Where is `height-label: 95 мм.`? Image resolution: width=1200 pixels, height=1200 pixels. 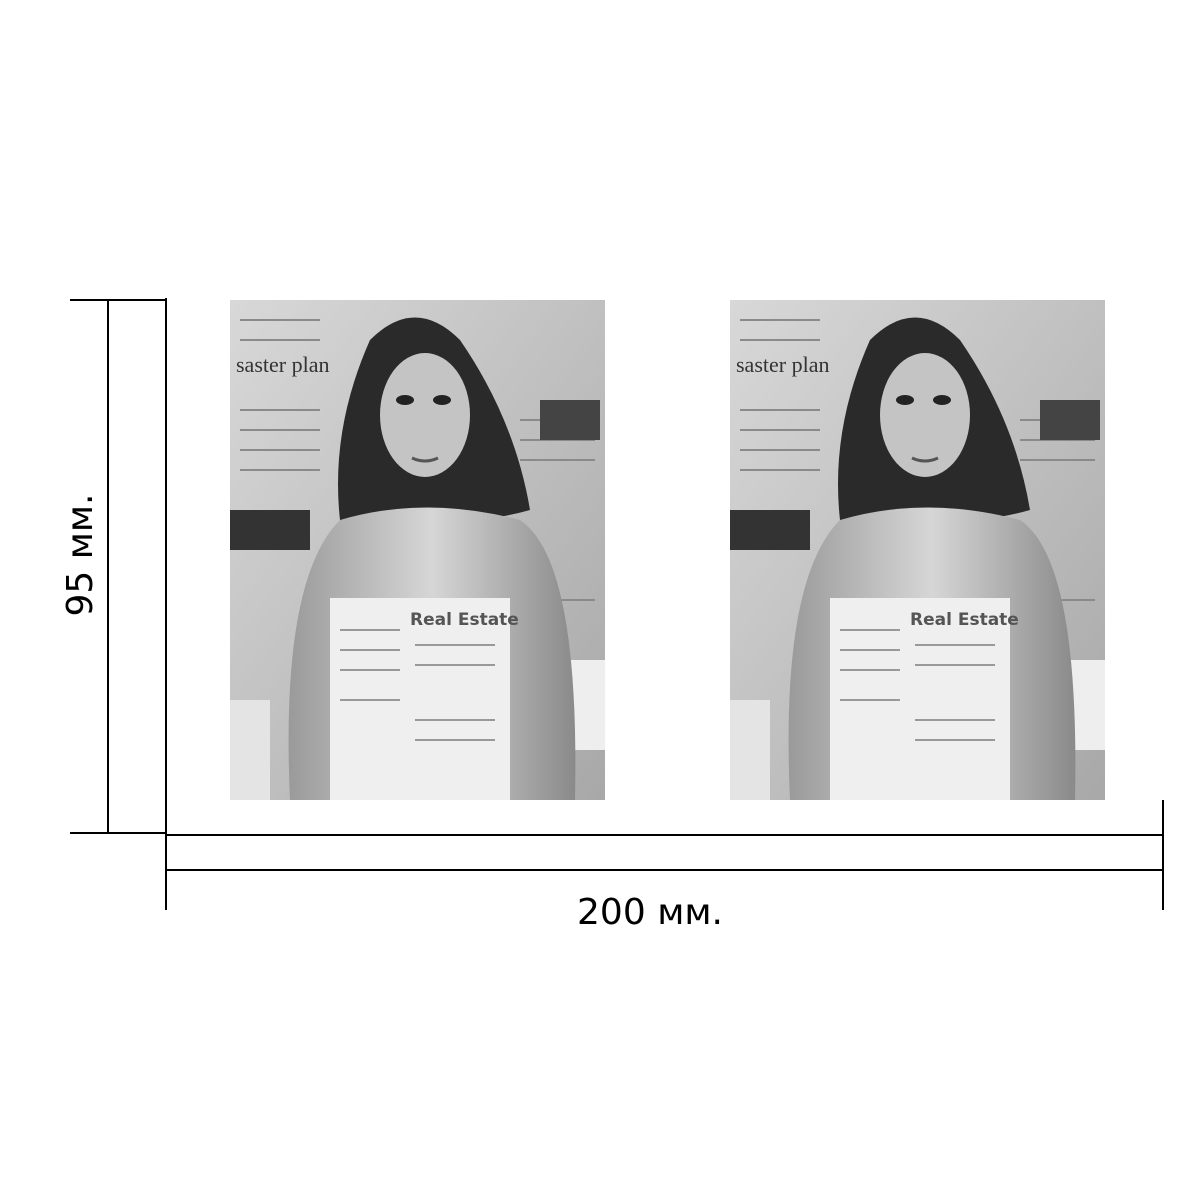
height-label: 95 мм. is located at coordinates (80, 554).